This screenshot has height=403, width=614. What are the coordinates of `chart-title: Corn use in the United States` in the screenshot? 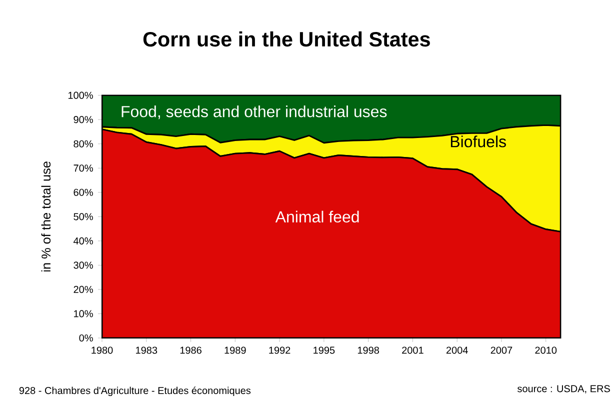 It's located at (286, 39).